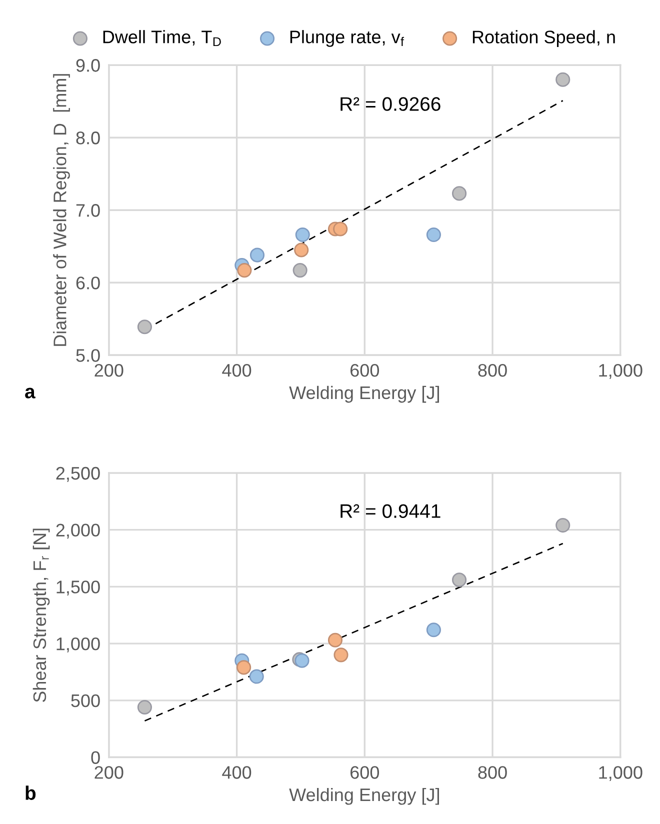 This screenshot has height=824, width=660. What do you see at coordinates (390, 511) in the screenshot?
I see `annotation: R² = 0.9441` at bounding box center [390, 511].